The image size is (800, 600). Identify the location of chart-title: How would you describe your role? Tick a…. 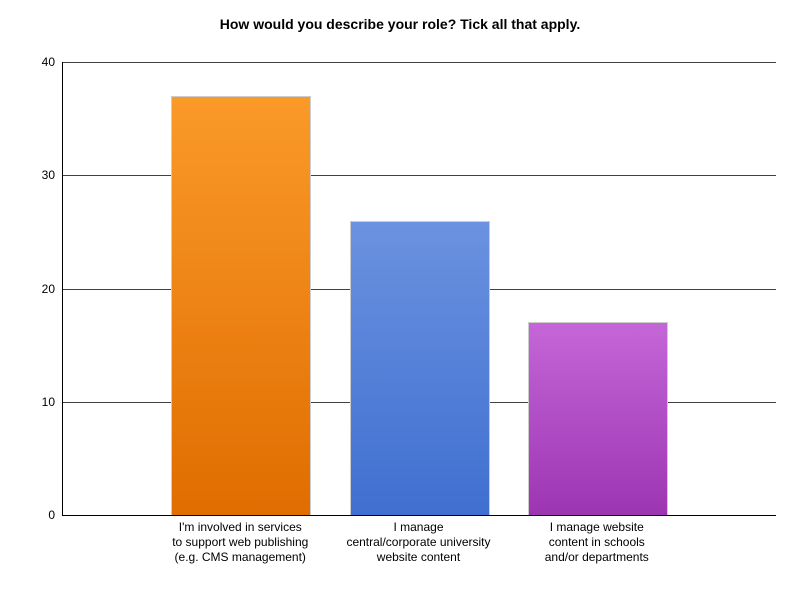
(400, 24).